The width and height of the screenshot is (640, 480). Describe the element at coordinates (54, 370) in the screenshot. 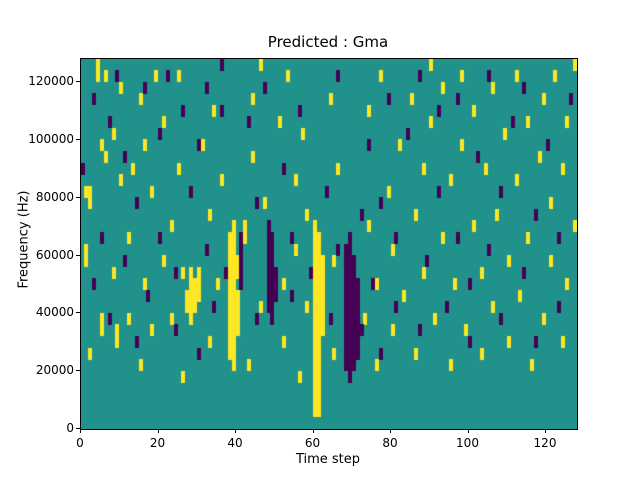

I see `y-tick-label: 20000` at that location.